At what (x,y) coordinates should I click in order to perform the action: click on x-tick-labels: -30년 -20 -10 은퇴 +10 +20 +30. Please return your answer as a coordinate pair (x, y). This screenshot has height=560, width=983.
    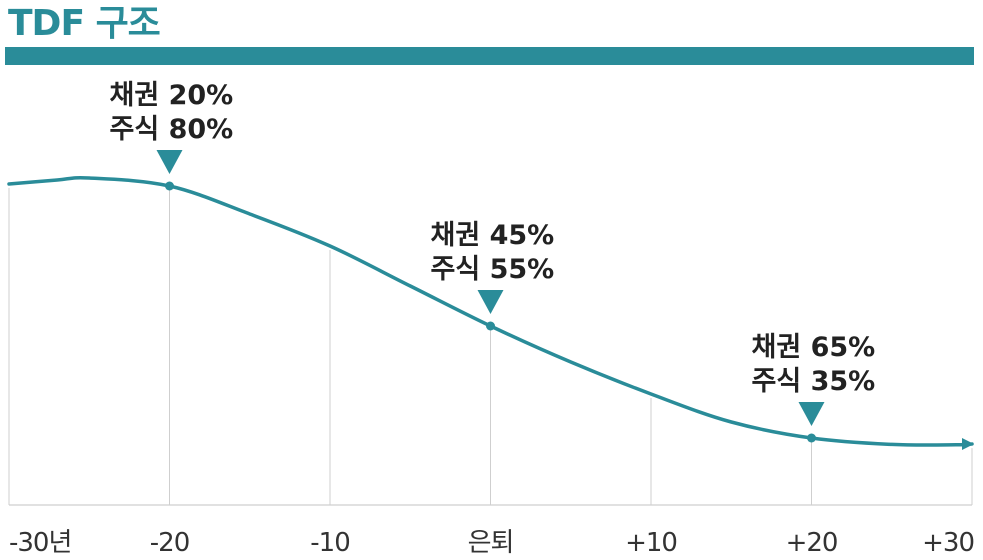
    Looking at the image, I should click on (492, 543).